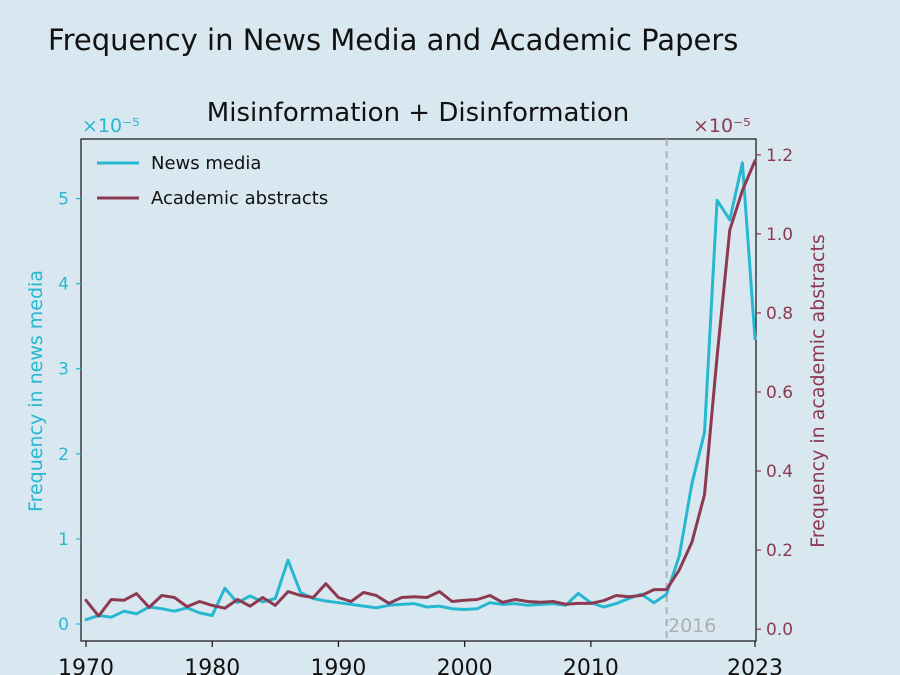 Image resolution: width=900 pixels, height=675 pixels. Describe the element at coordinates (63, 455) in the screenshot. I see `left-tick-label: 2` at that location.